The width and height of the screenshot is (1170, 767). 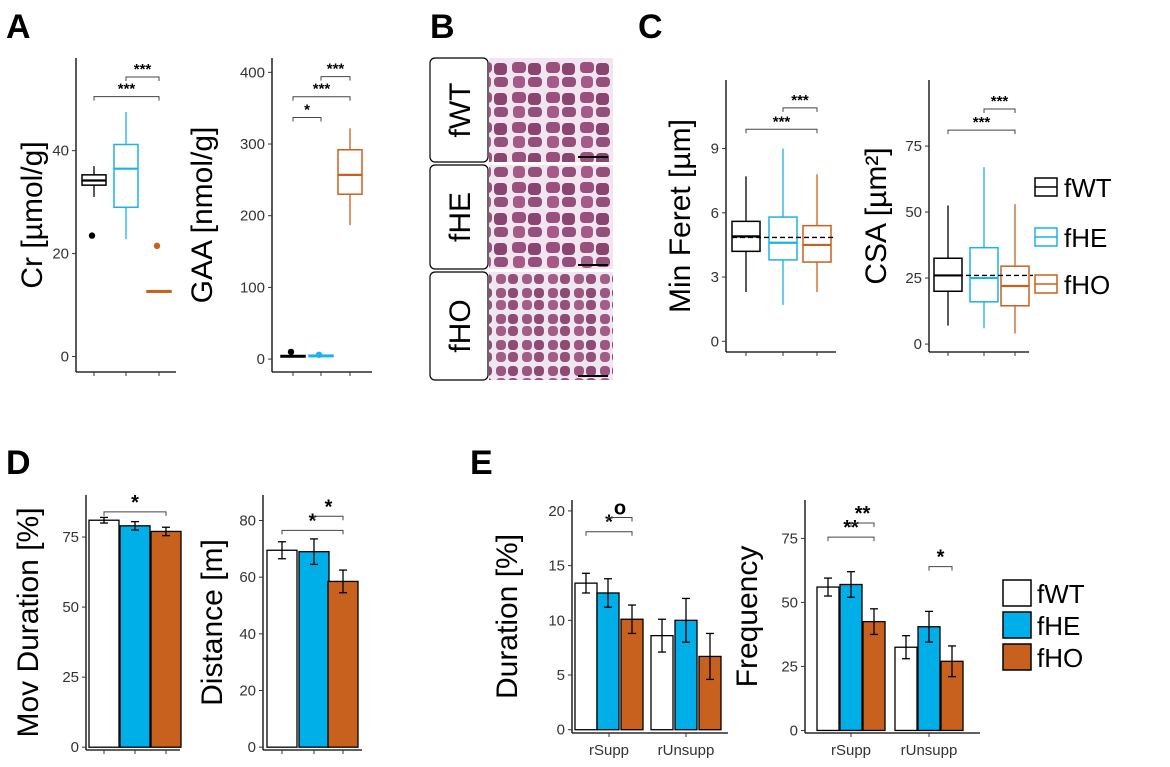 What do you see at coordinates (1088, 188) in the screenshot?
I see `legend-c-label-fwt: fWT` at bounding box center [1088, 188].